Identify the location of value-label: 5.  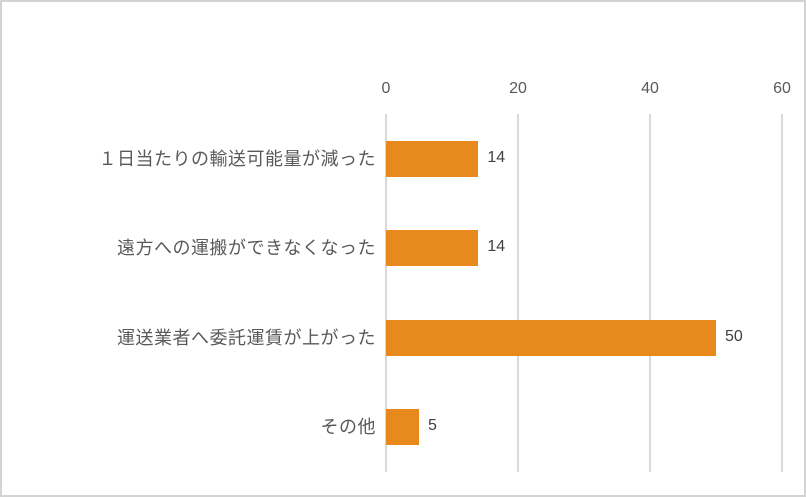
(432, 426).